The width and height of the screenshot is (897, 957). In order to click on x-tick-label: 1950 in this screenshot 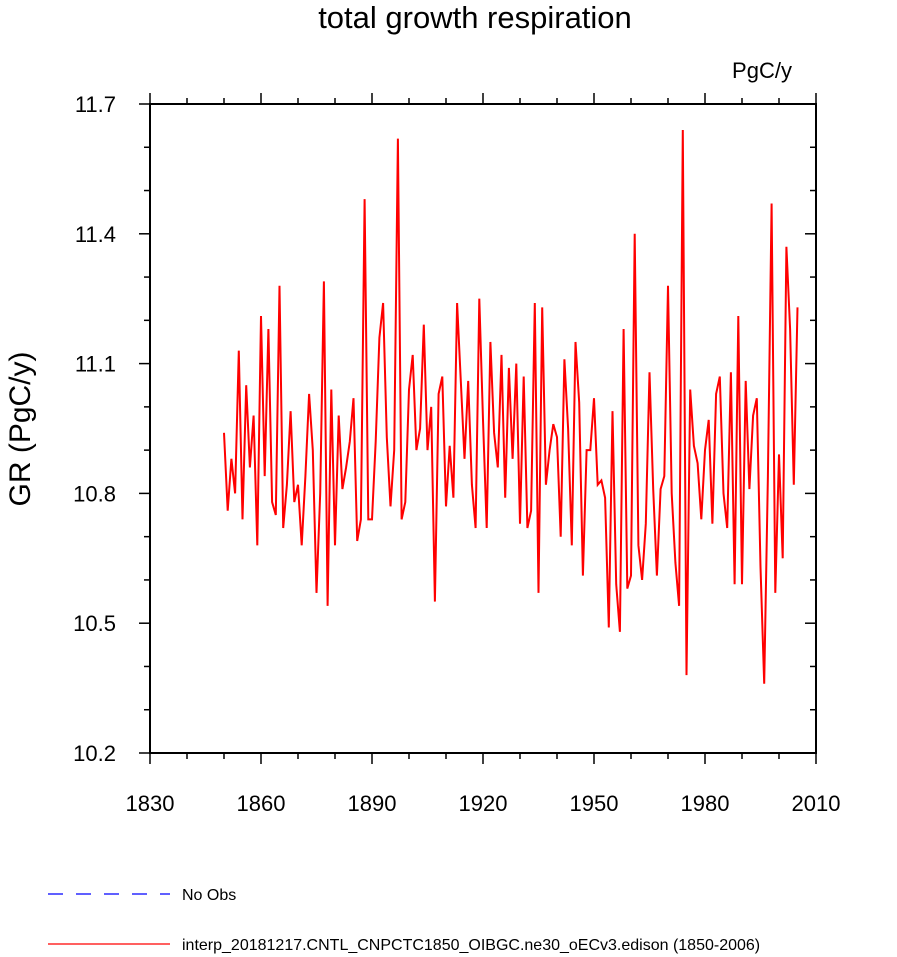, I will do `click(594, 803)`.